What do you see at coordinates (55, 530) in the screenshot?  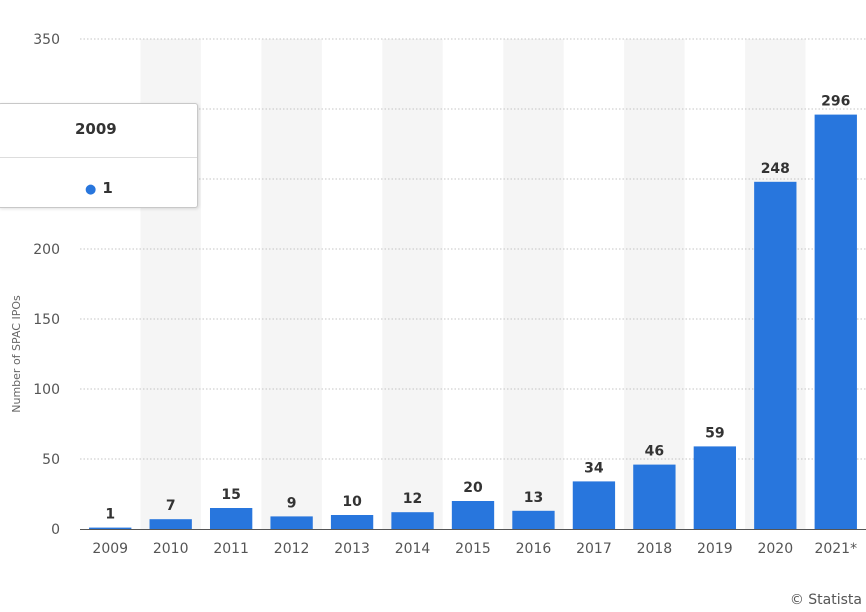 I see `y-tick-label: 0` at bounding box center [55, 530].